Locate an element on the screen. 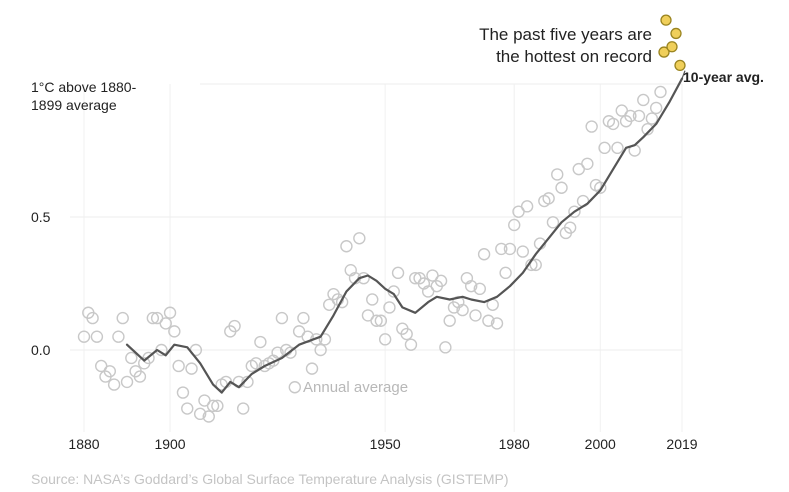 The image size is (789, 492). x-tick-label: 1900 is located at coordinates (169, 444).